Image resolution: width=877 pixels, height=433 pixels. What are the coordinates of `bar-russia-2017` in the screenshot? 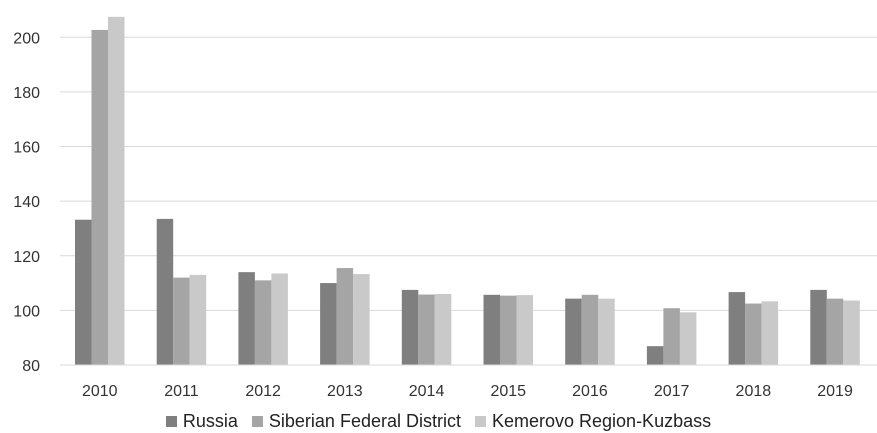 It's located at (655, 355).